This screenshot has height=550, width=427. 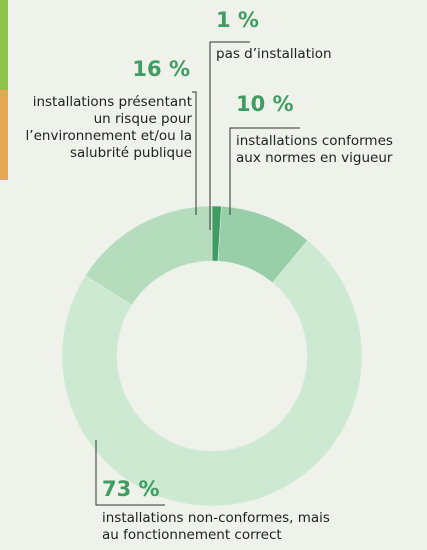 I want to click on value-label: 1 %, so click(x=237, y=20).